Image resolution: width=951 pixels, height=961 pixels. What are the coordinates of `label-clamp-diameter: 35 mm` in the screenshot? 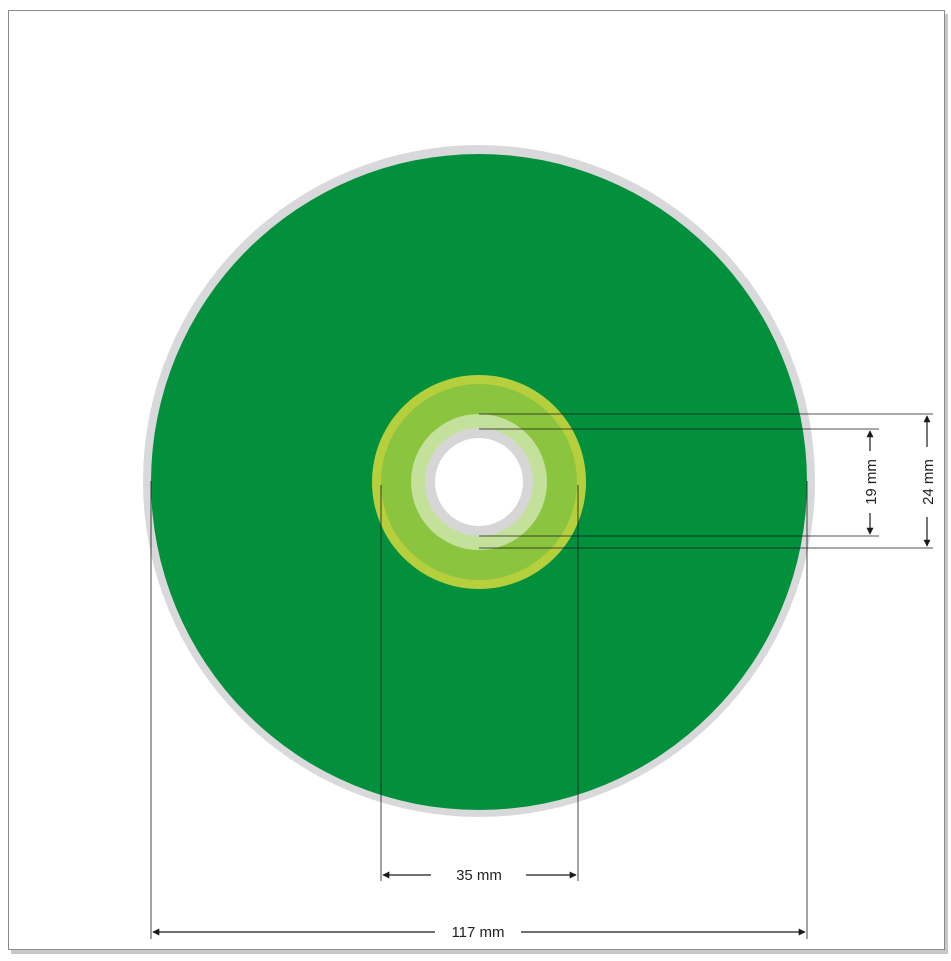 It's located at (479, 875).